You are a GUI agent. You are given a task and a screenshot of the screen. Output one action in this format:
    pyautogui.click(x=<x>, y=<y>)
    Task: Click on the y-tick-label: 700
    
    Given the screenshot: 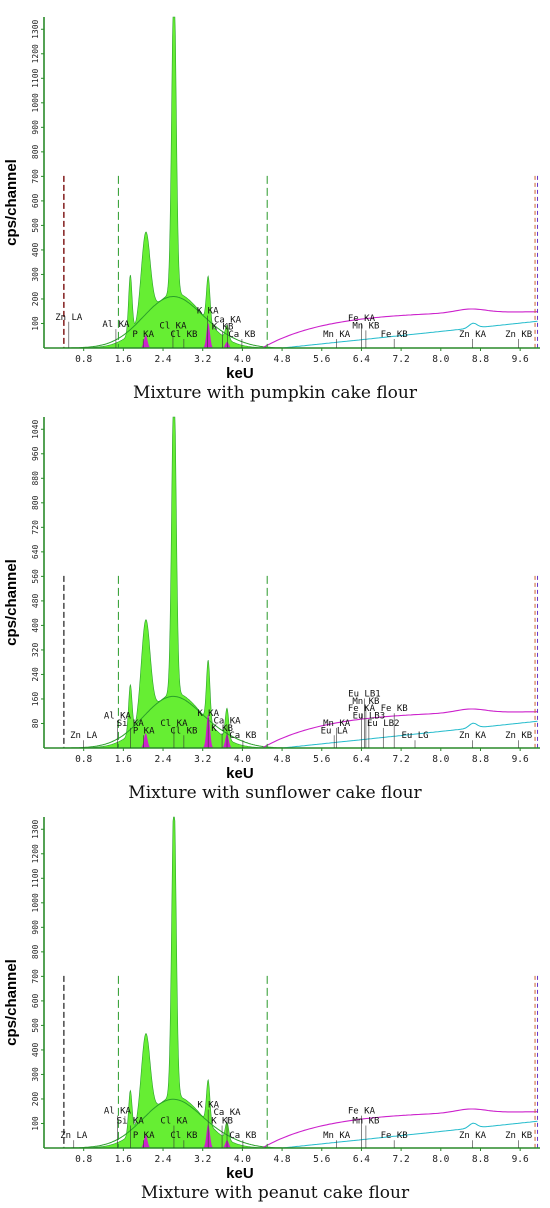 What is the action you would take?
    pyautogui.click(x=35, y=976)
    